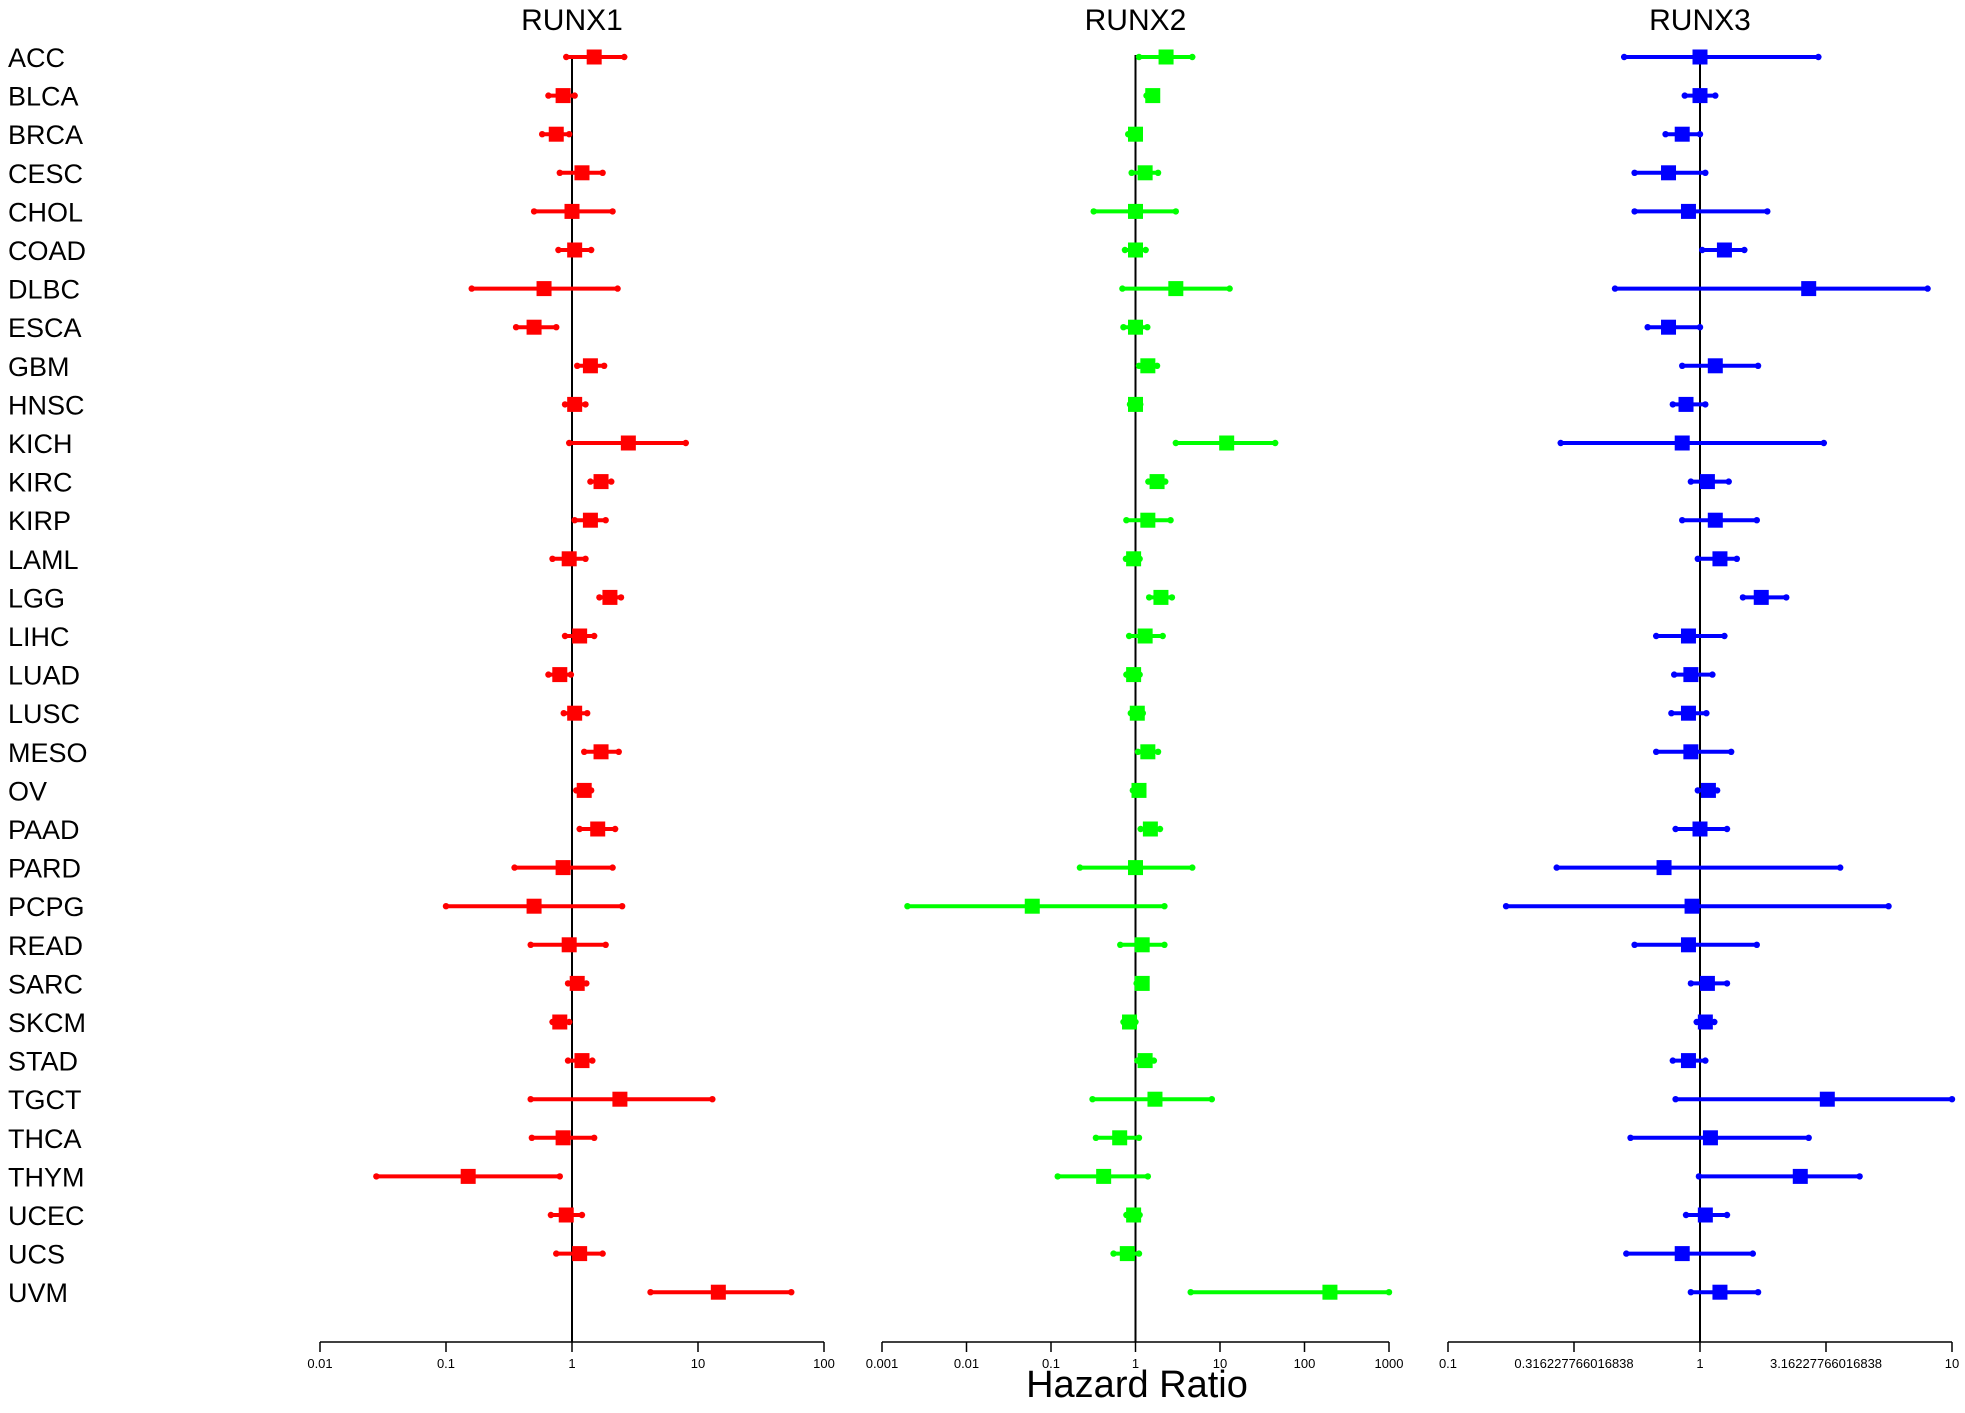  What do you see at coordinates (1136, 20) in the screenshot?
I see `panel-title-runx2: RUNX2` at bounding box center [1136, 20].